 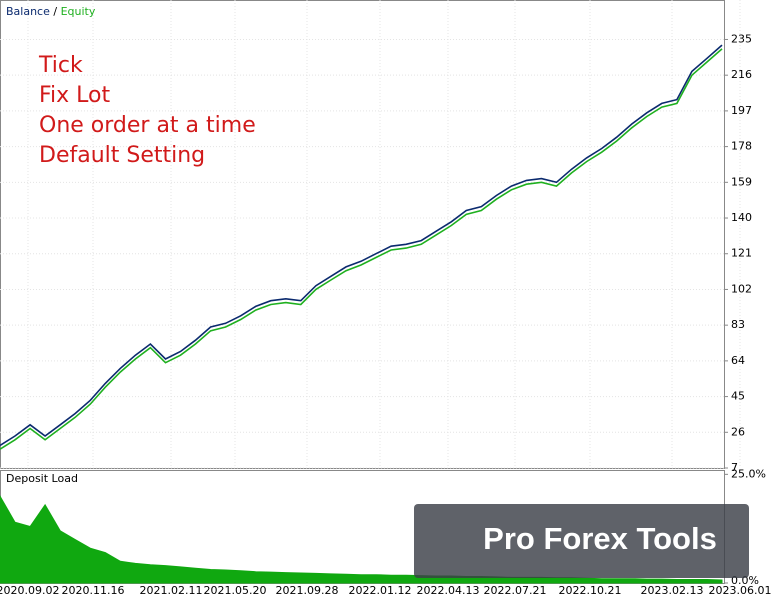 I want to click on x-tick-label: 2022.01.12, so click(x=380, y=590).